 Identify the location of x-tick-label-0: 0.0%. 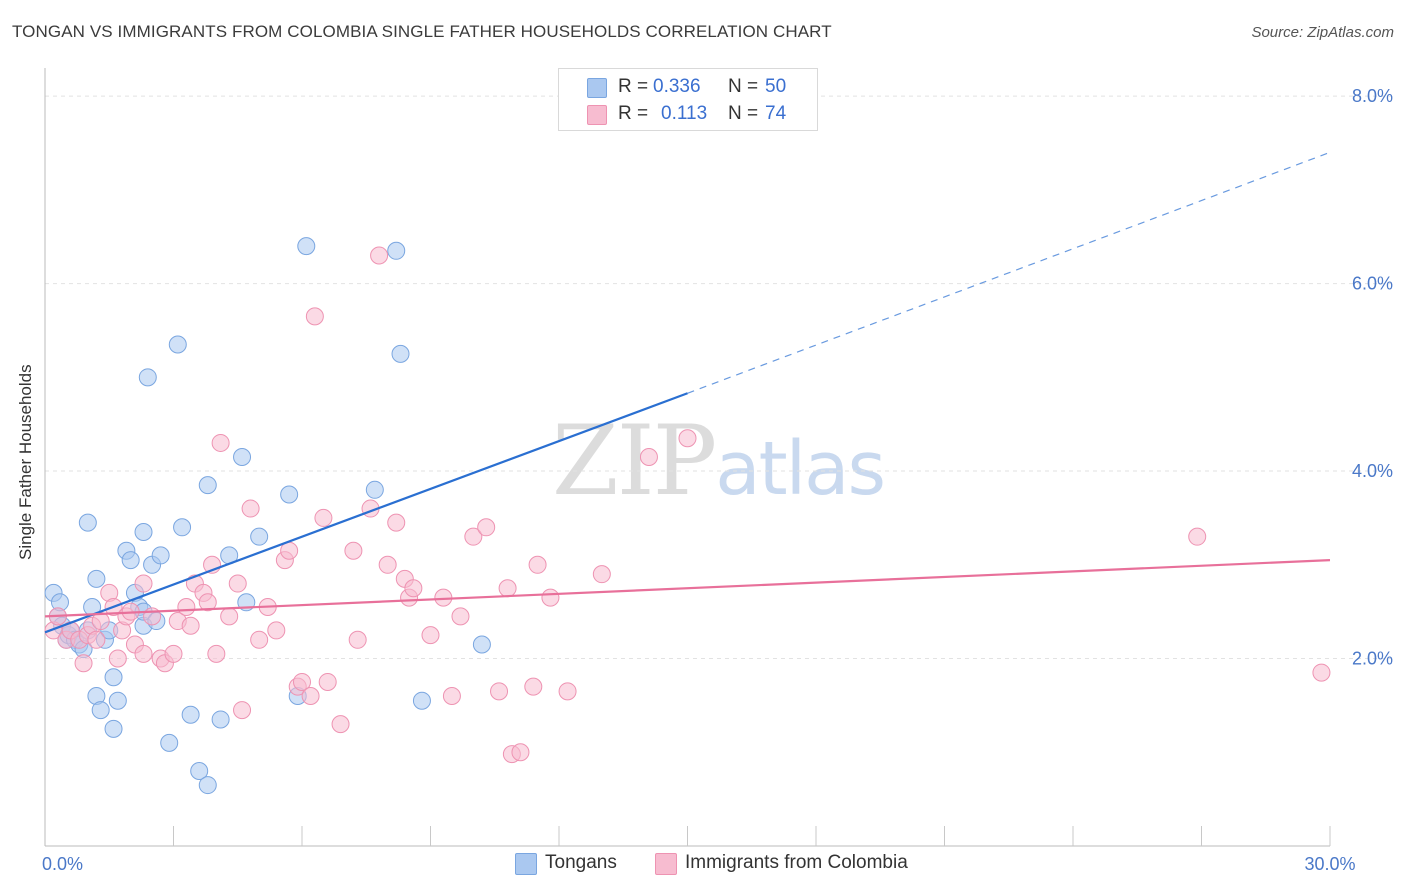
(62, 864).